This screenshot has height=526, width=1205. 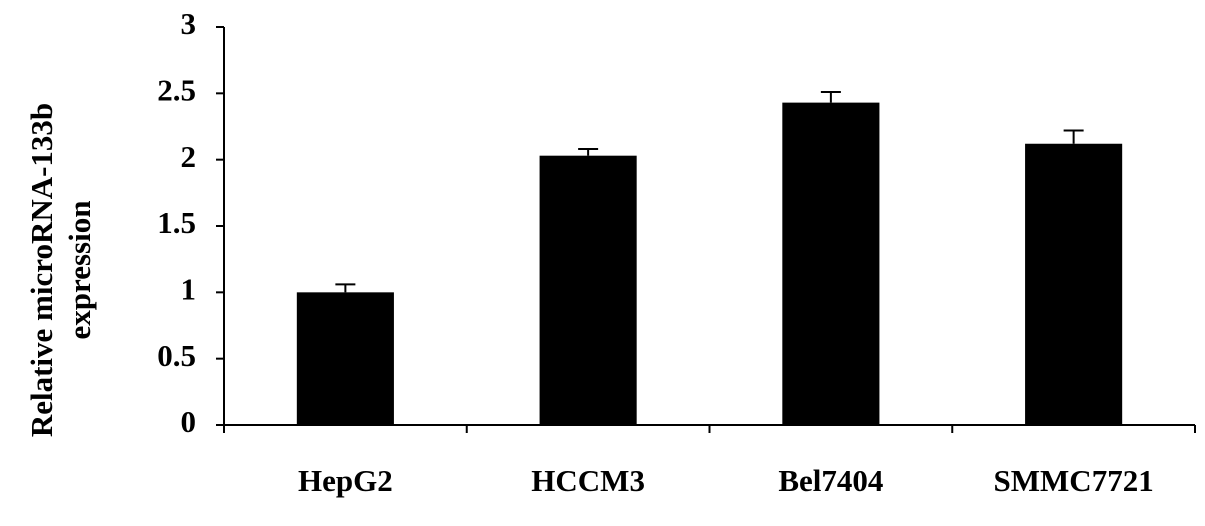 What do you see at coordinates (189, 421) in the screenshot?
I see `y-tick-label: 0` at bounding box center [189, 421].